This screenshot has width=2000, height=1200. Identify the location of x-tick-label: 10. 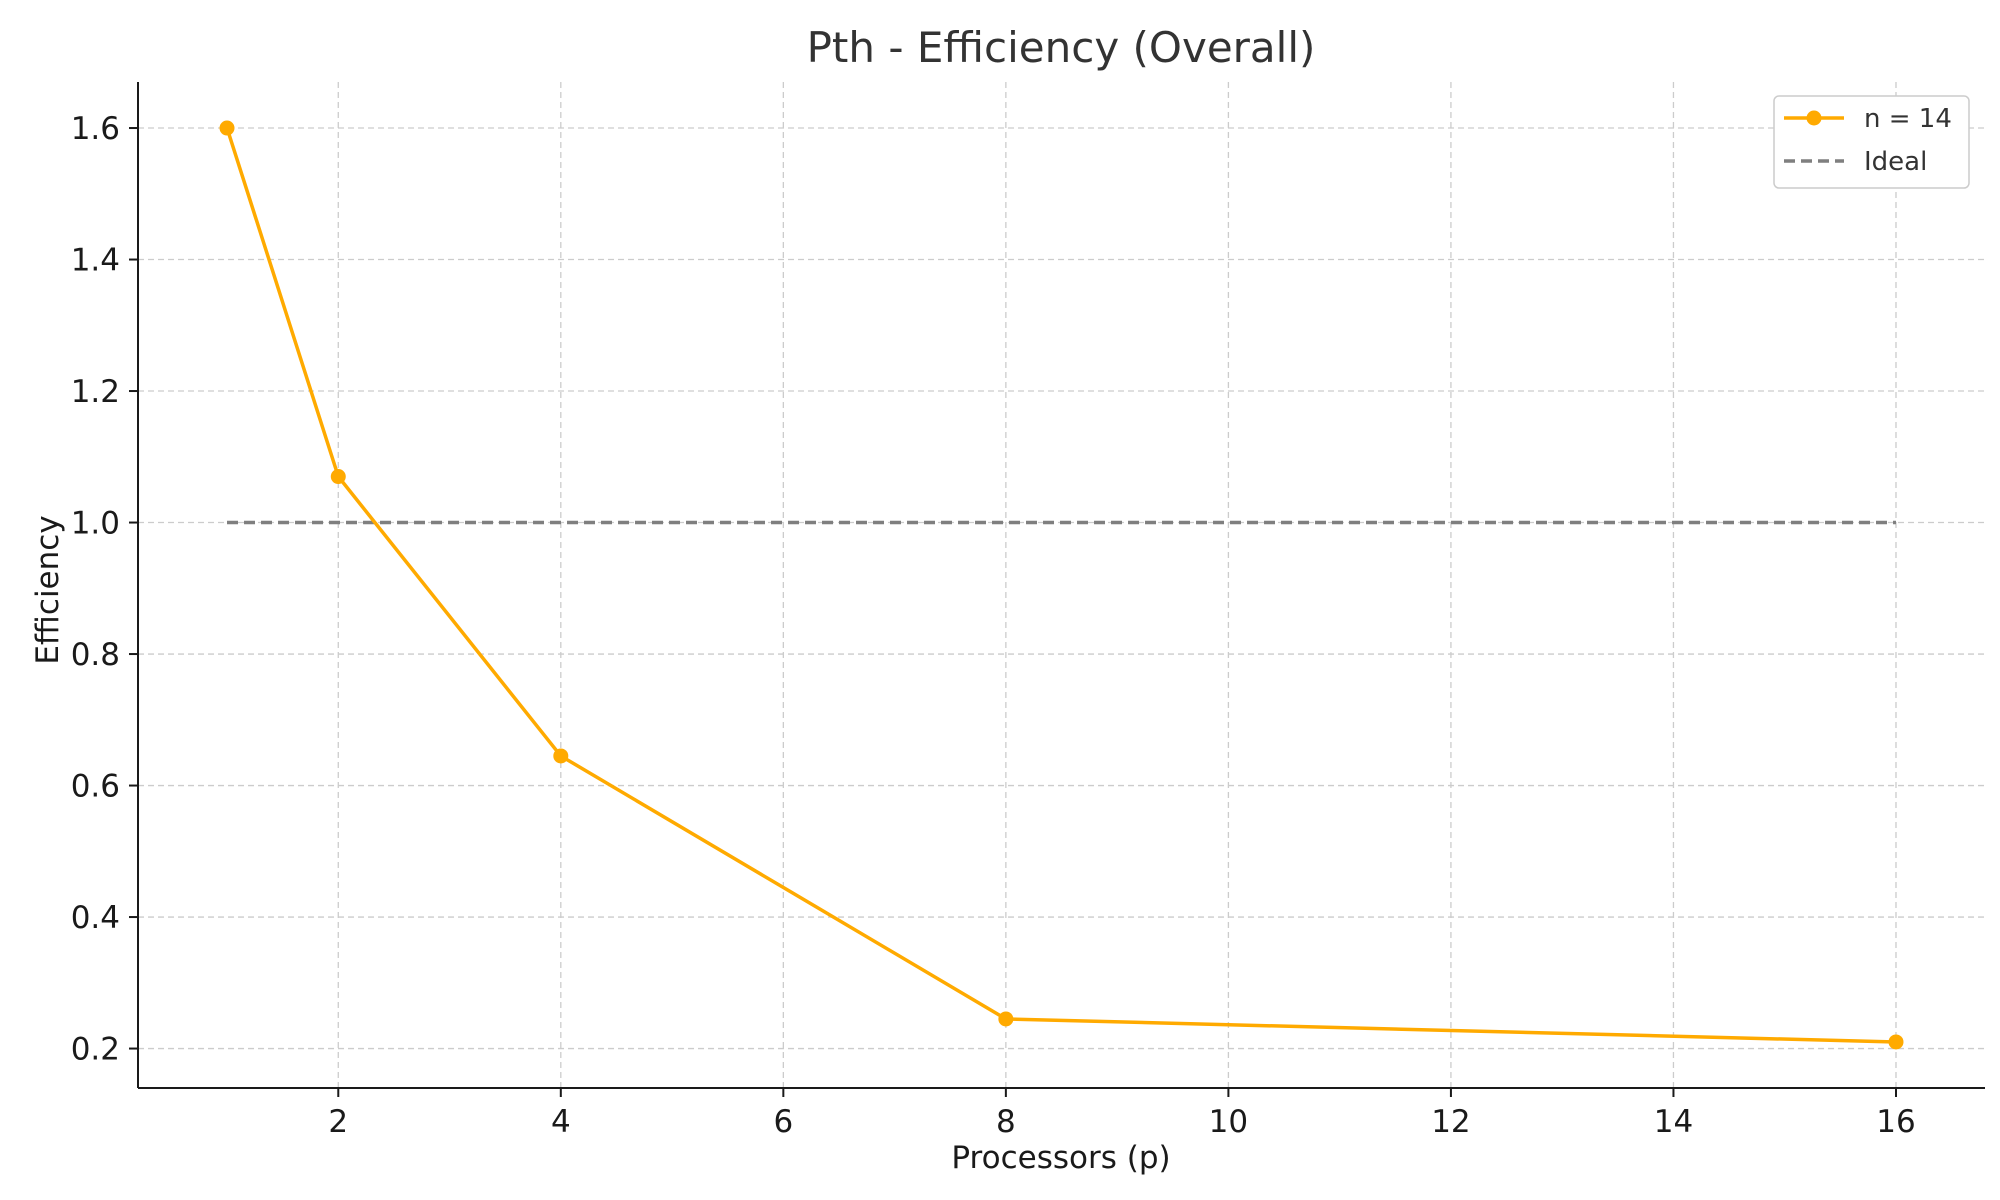
(1228, 1122).